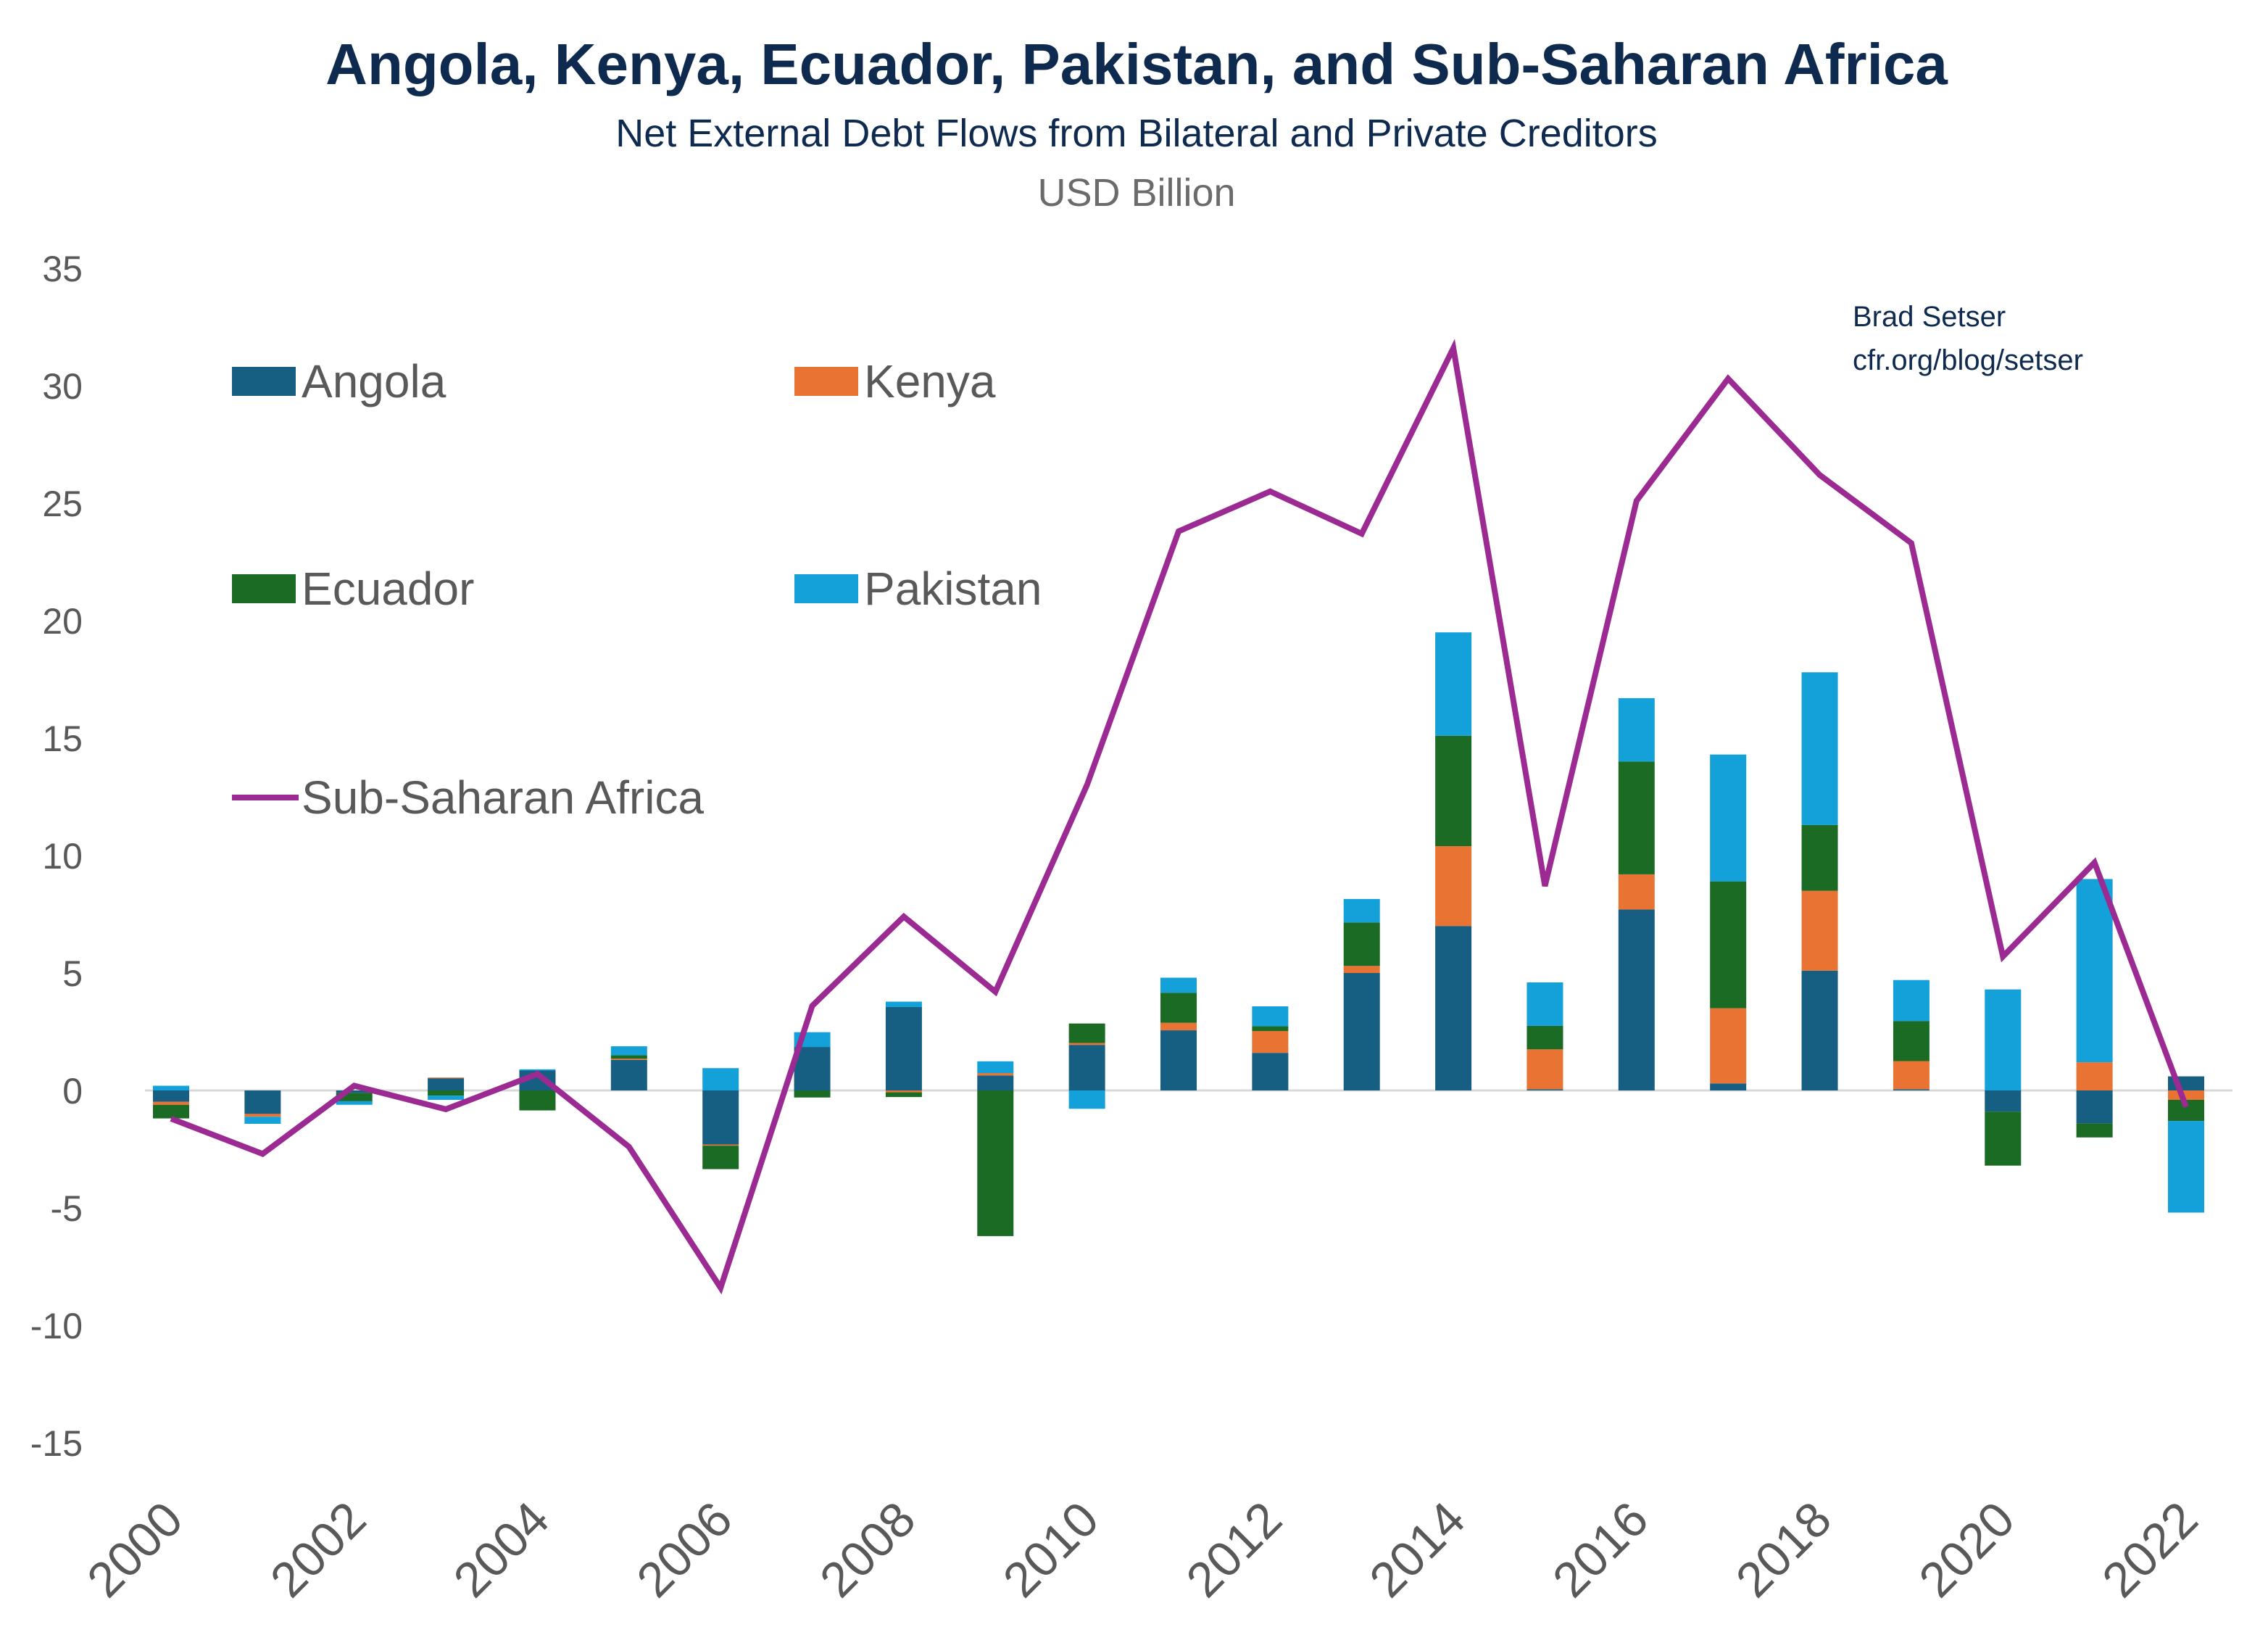 The width and height of the screenshot is (2268, 1648). I want to click on x-tick-label: 2016, so click(1600, 1549).